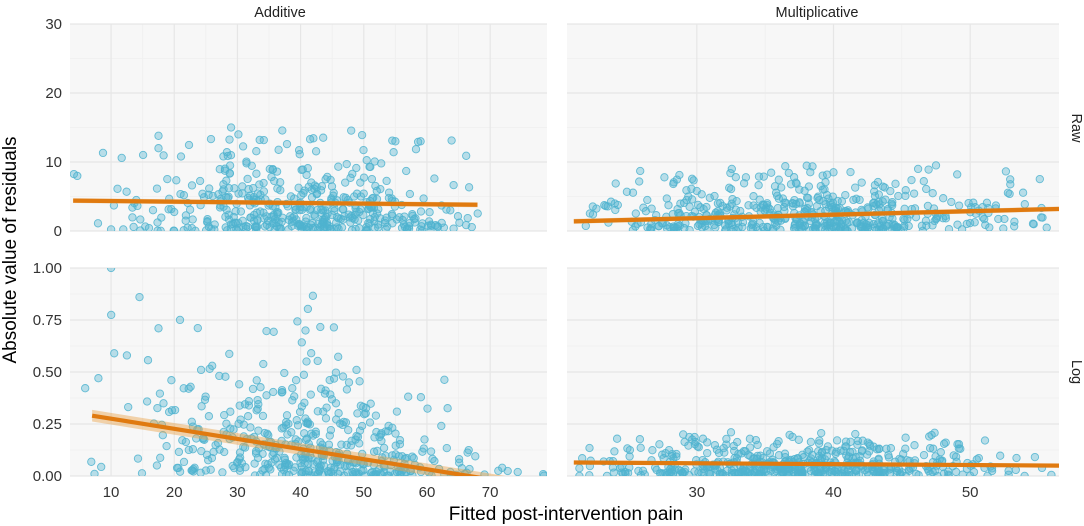 Image resolution: width=1084 pixels, height=526 pixels. Describe the element at coordinates (276, 177) in the screenshot. I see `points-group` at that location.